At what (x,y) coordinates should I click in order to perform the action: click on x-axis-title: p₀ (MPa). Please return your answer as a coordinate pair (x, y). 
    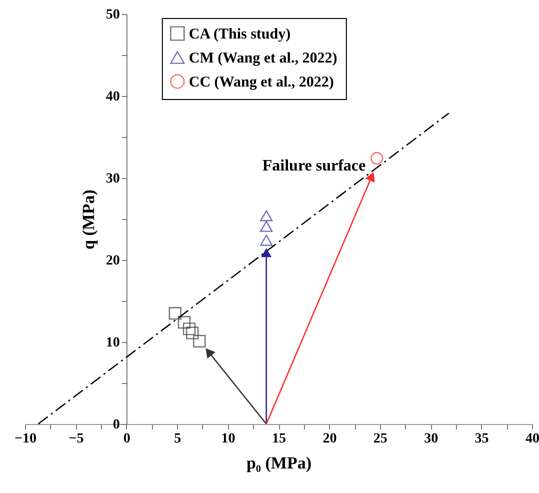
    Looking at the image, I should click on (279, 463).